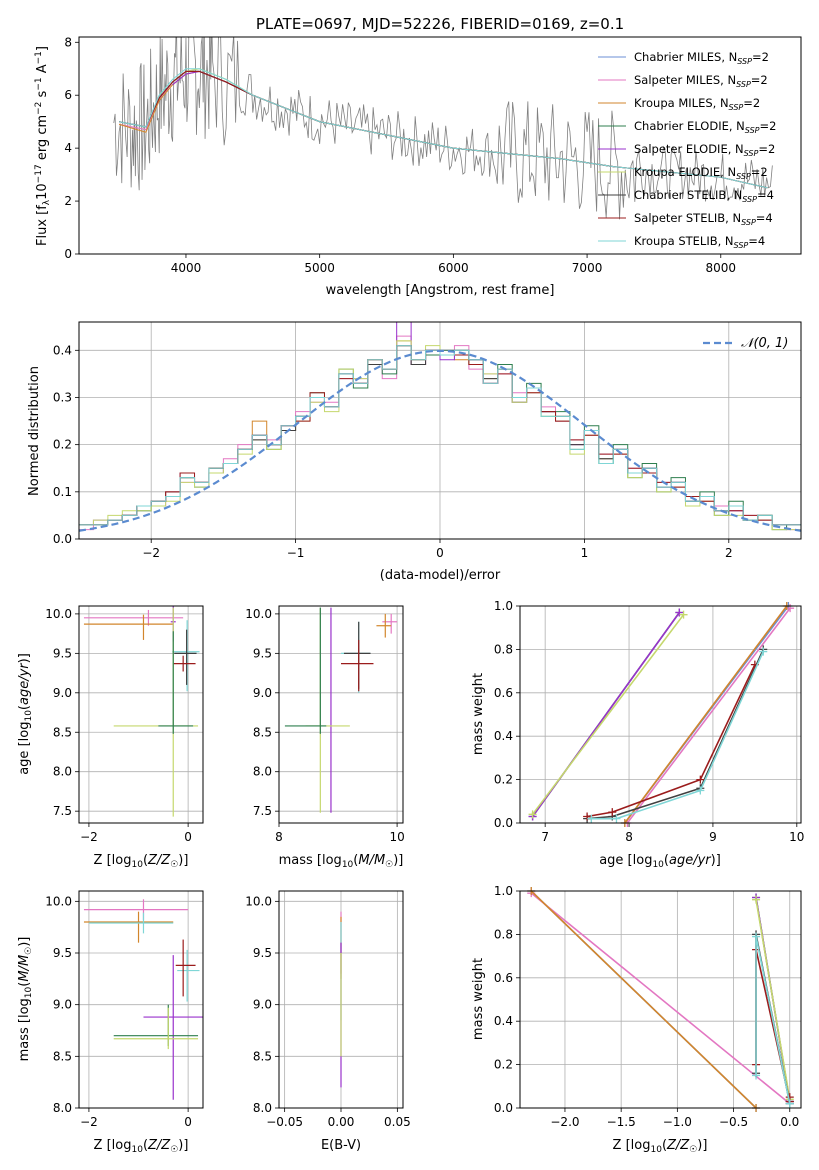  I want to click on histogram-ytick-label: 0.2, so click(62, 445).